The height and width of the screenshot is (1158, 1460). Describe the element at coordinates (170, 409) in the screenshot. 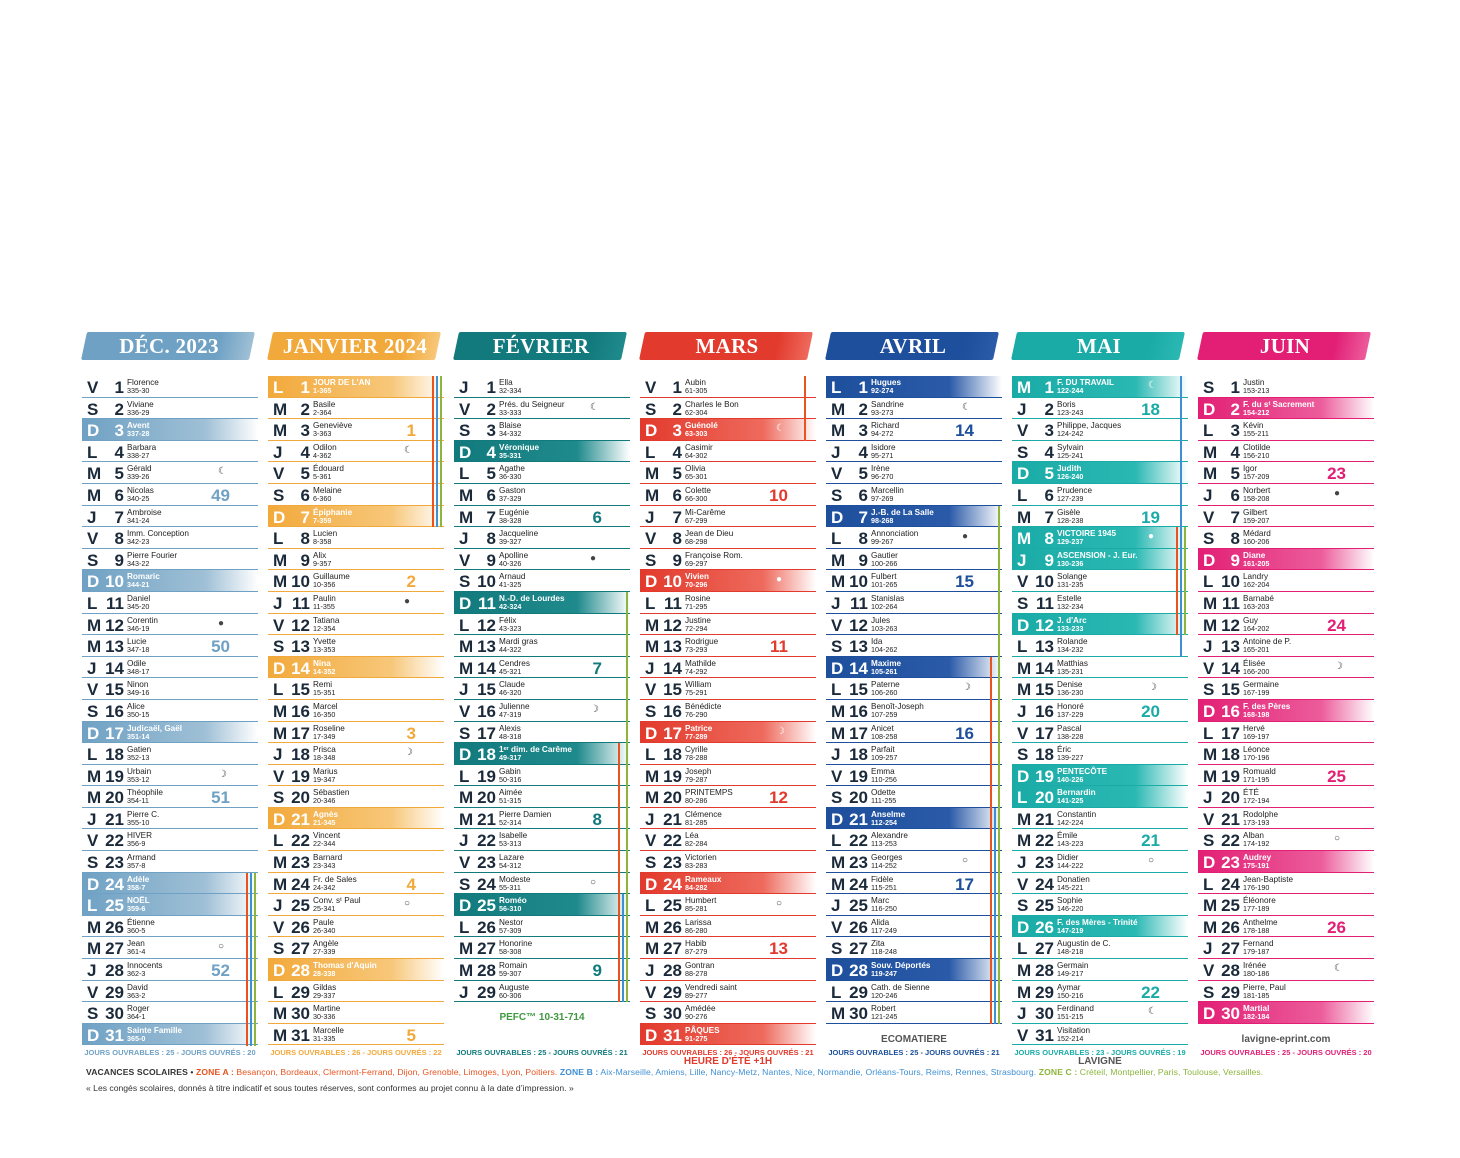

I see `day-row: S 2 Viviane 336-29` at that location.